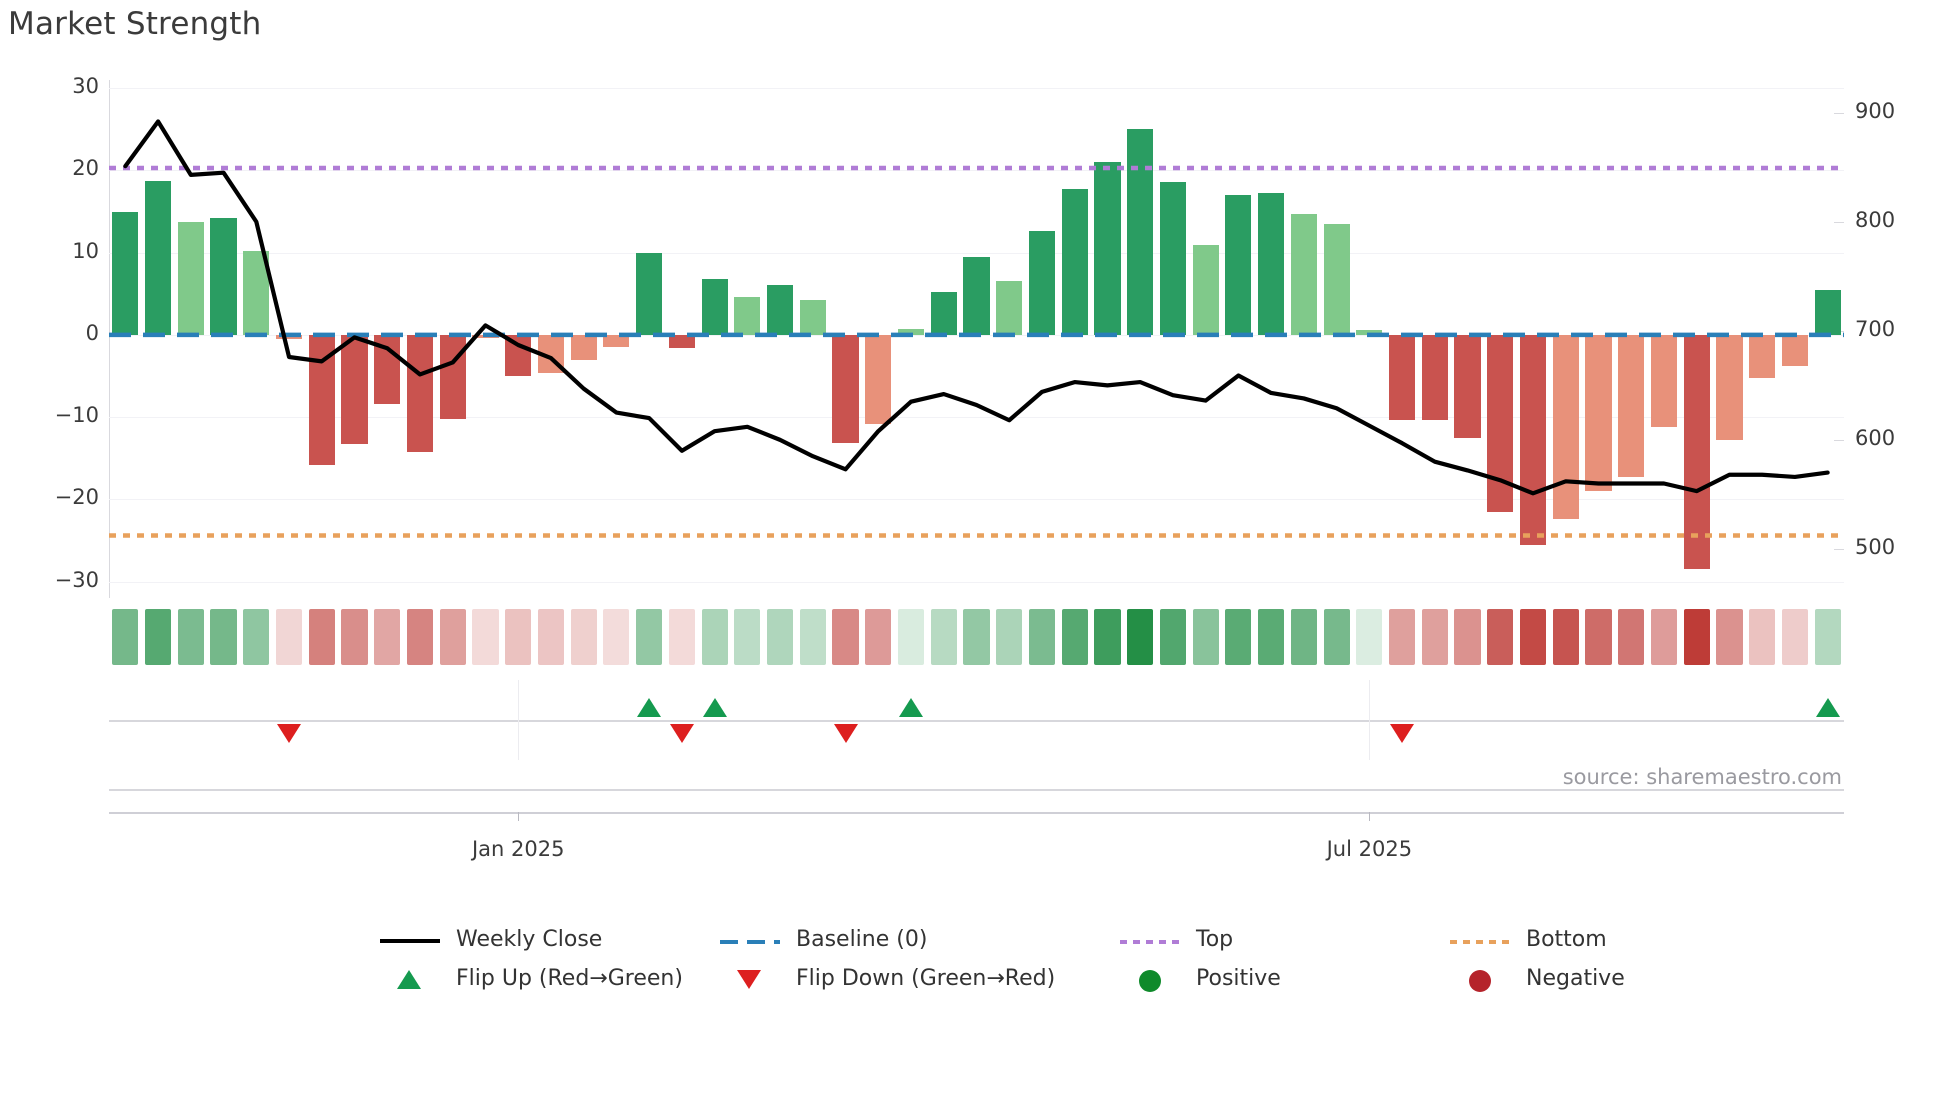 This screenshot has width=1960, height=1102. What do you see at coordinates (491, 939) in the screenshot?
I see `legend-item: Weekly Close` at bounding box center [491, 939].